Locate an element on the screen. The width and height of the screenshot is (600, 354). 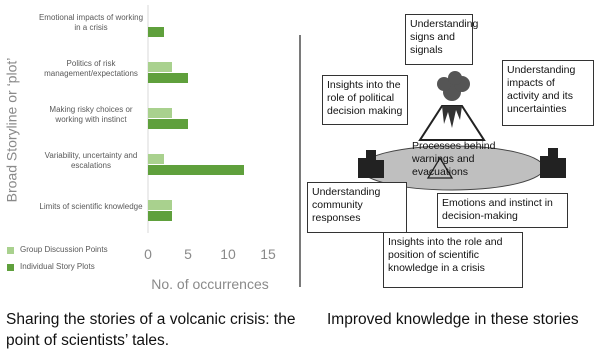
buildings-right is located at coordinates (553, 163).